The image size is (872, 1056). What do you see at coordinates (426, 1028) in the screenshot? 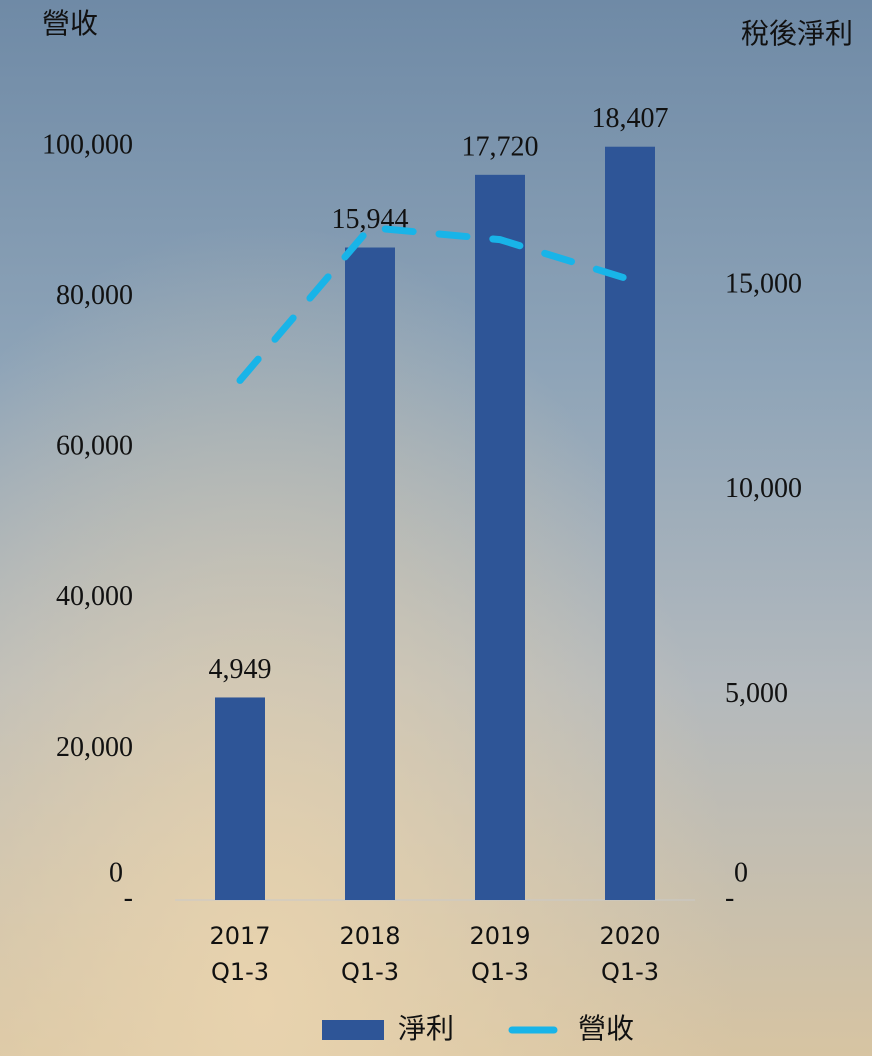
I see `legend-label: 淨利` at bounding box center [426, 1028].